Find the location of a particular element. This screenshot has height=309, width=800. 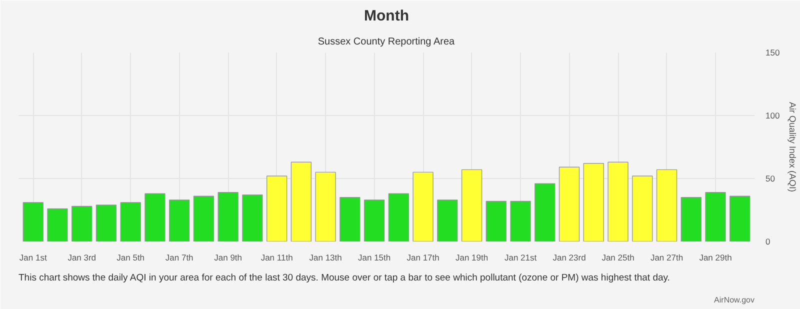

x-tick-label: Jan 27th is located at coordinates (667, 257).